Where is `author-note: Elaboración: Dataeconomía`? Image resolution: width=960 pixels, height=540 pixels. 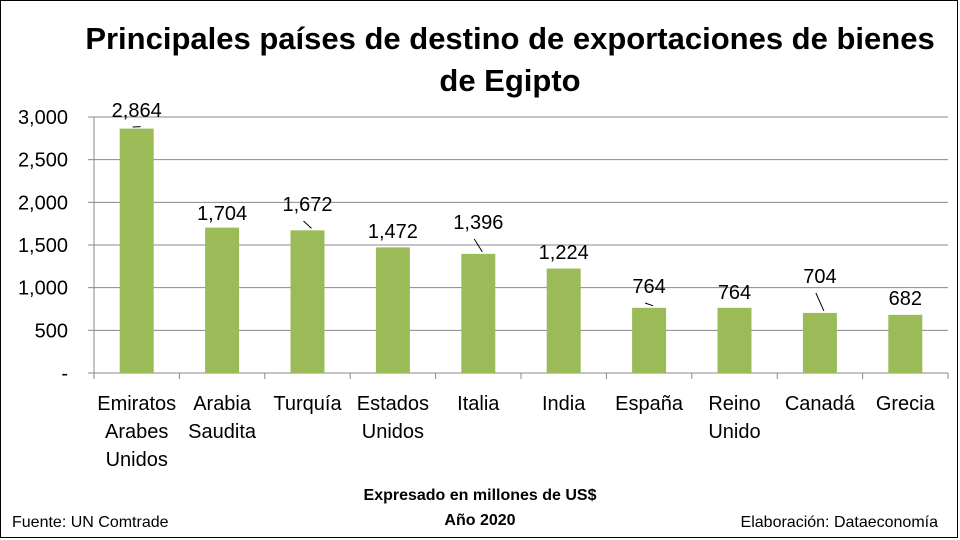
author-note: Elaboración: Dataeconomía is located at coordinates (839, 522).